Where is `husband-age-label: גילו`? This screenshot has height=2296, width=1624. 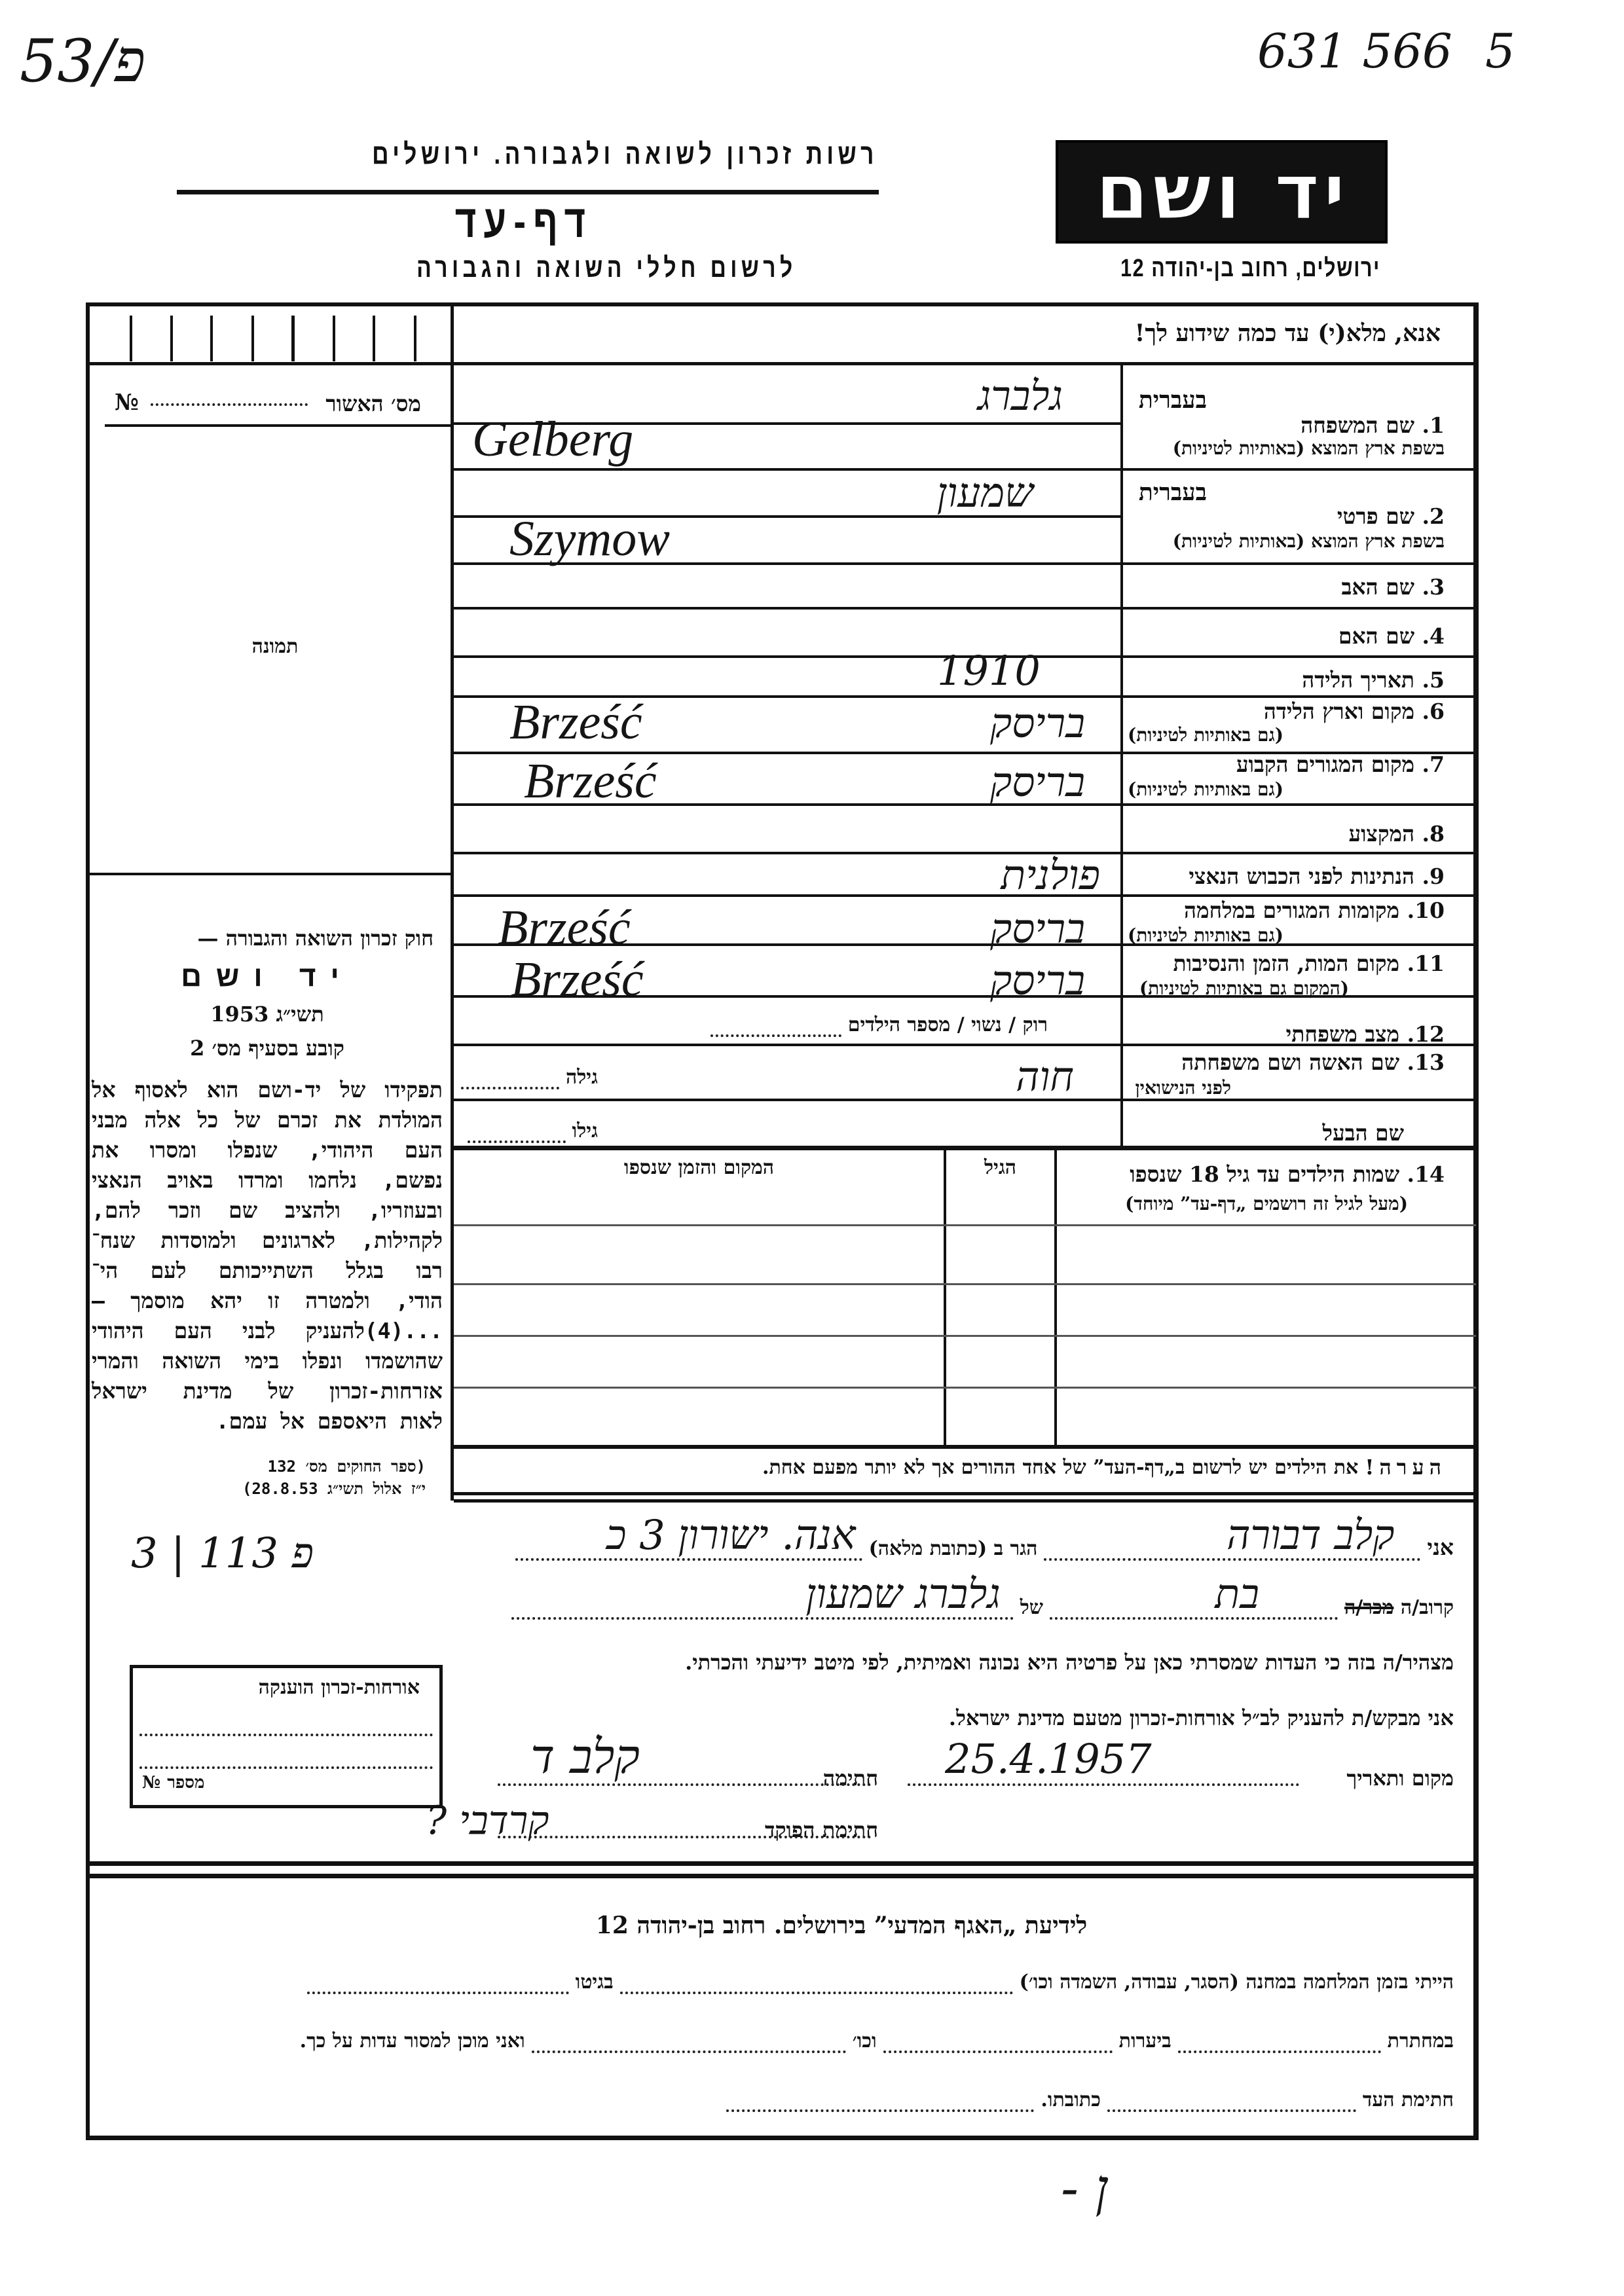
husband-age-label: גילו is located at coordinates (585, 1131).